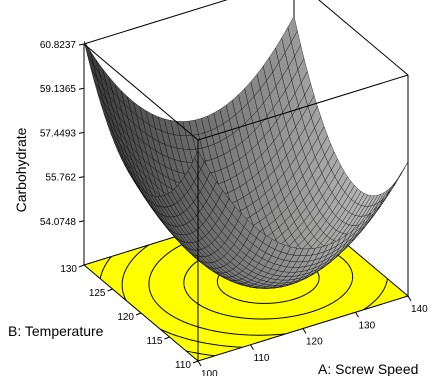 Image resolution: width=432 pixels, height=376 pixels. I want to click on x-tick-label: 100, so click(209, 372).